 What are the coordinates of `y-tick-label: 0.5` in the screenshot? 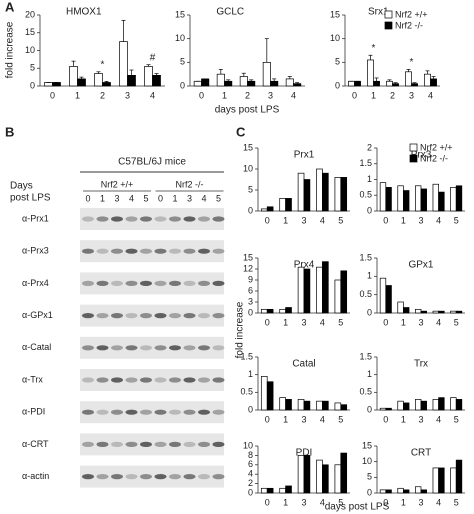 It's located at (365, 294).